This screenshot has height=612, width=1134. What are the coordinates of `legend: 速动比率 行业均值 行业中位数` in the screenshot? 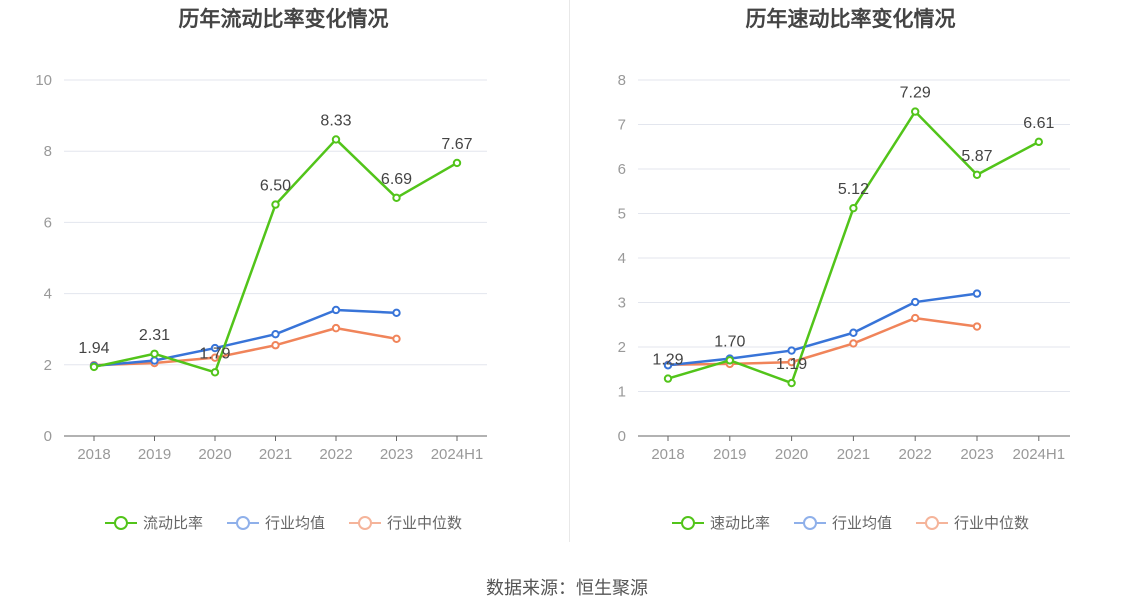 It's located at (850, 522).